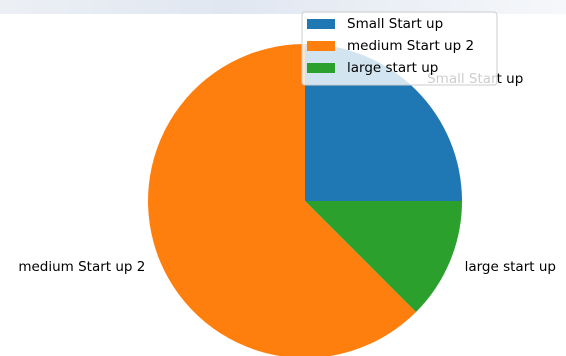 The image size is (566, 356). I want to click on legend-swatch-small-start-up, so click(321, 24).